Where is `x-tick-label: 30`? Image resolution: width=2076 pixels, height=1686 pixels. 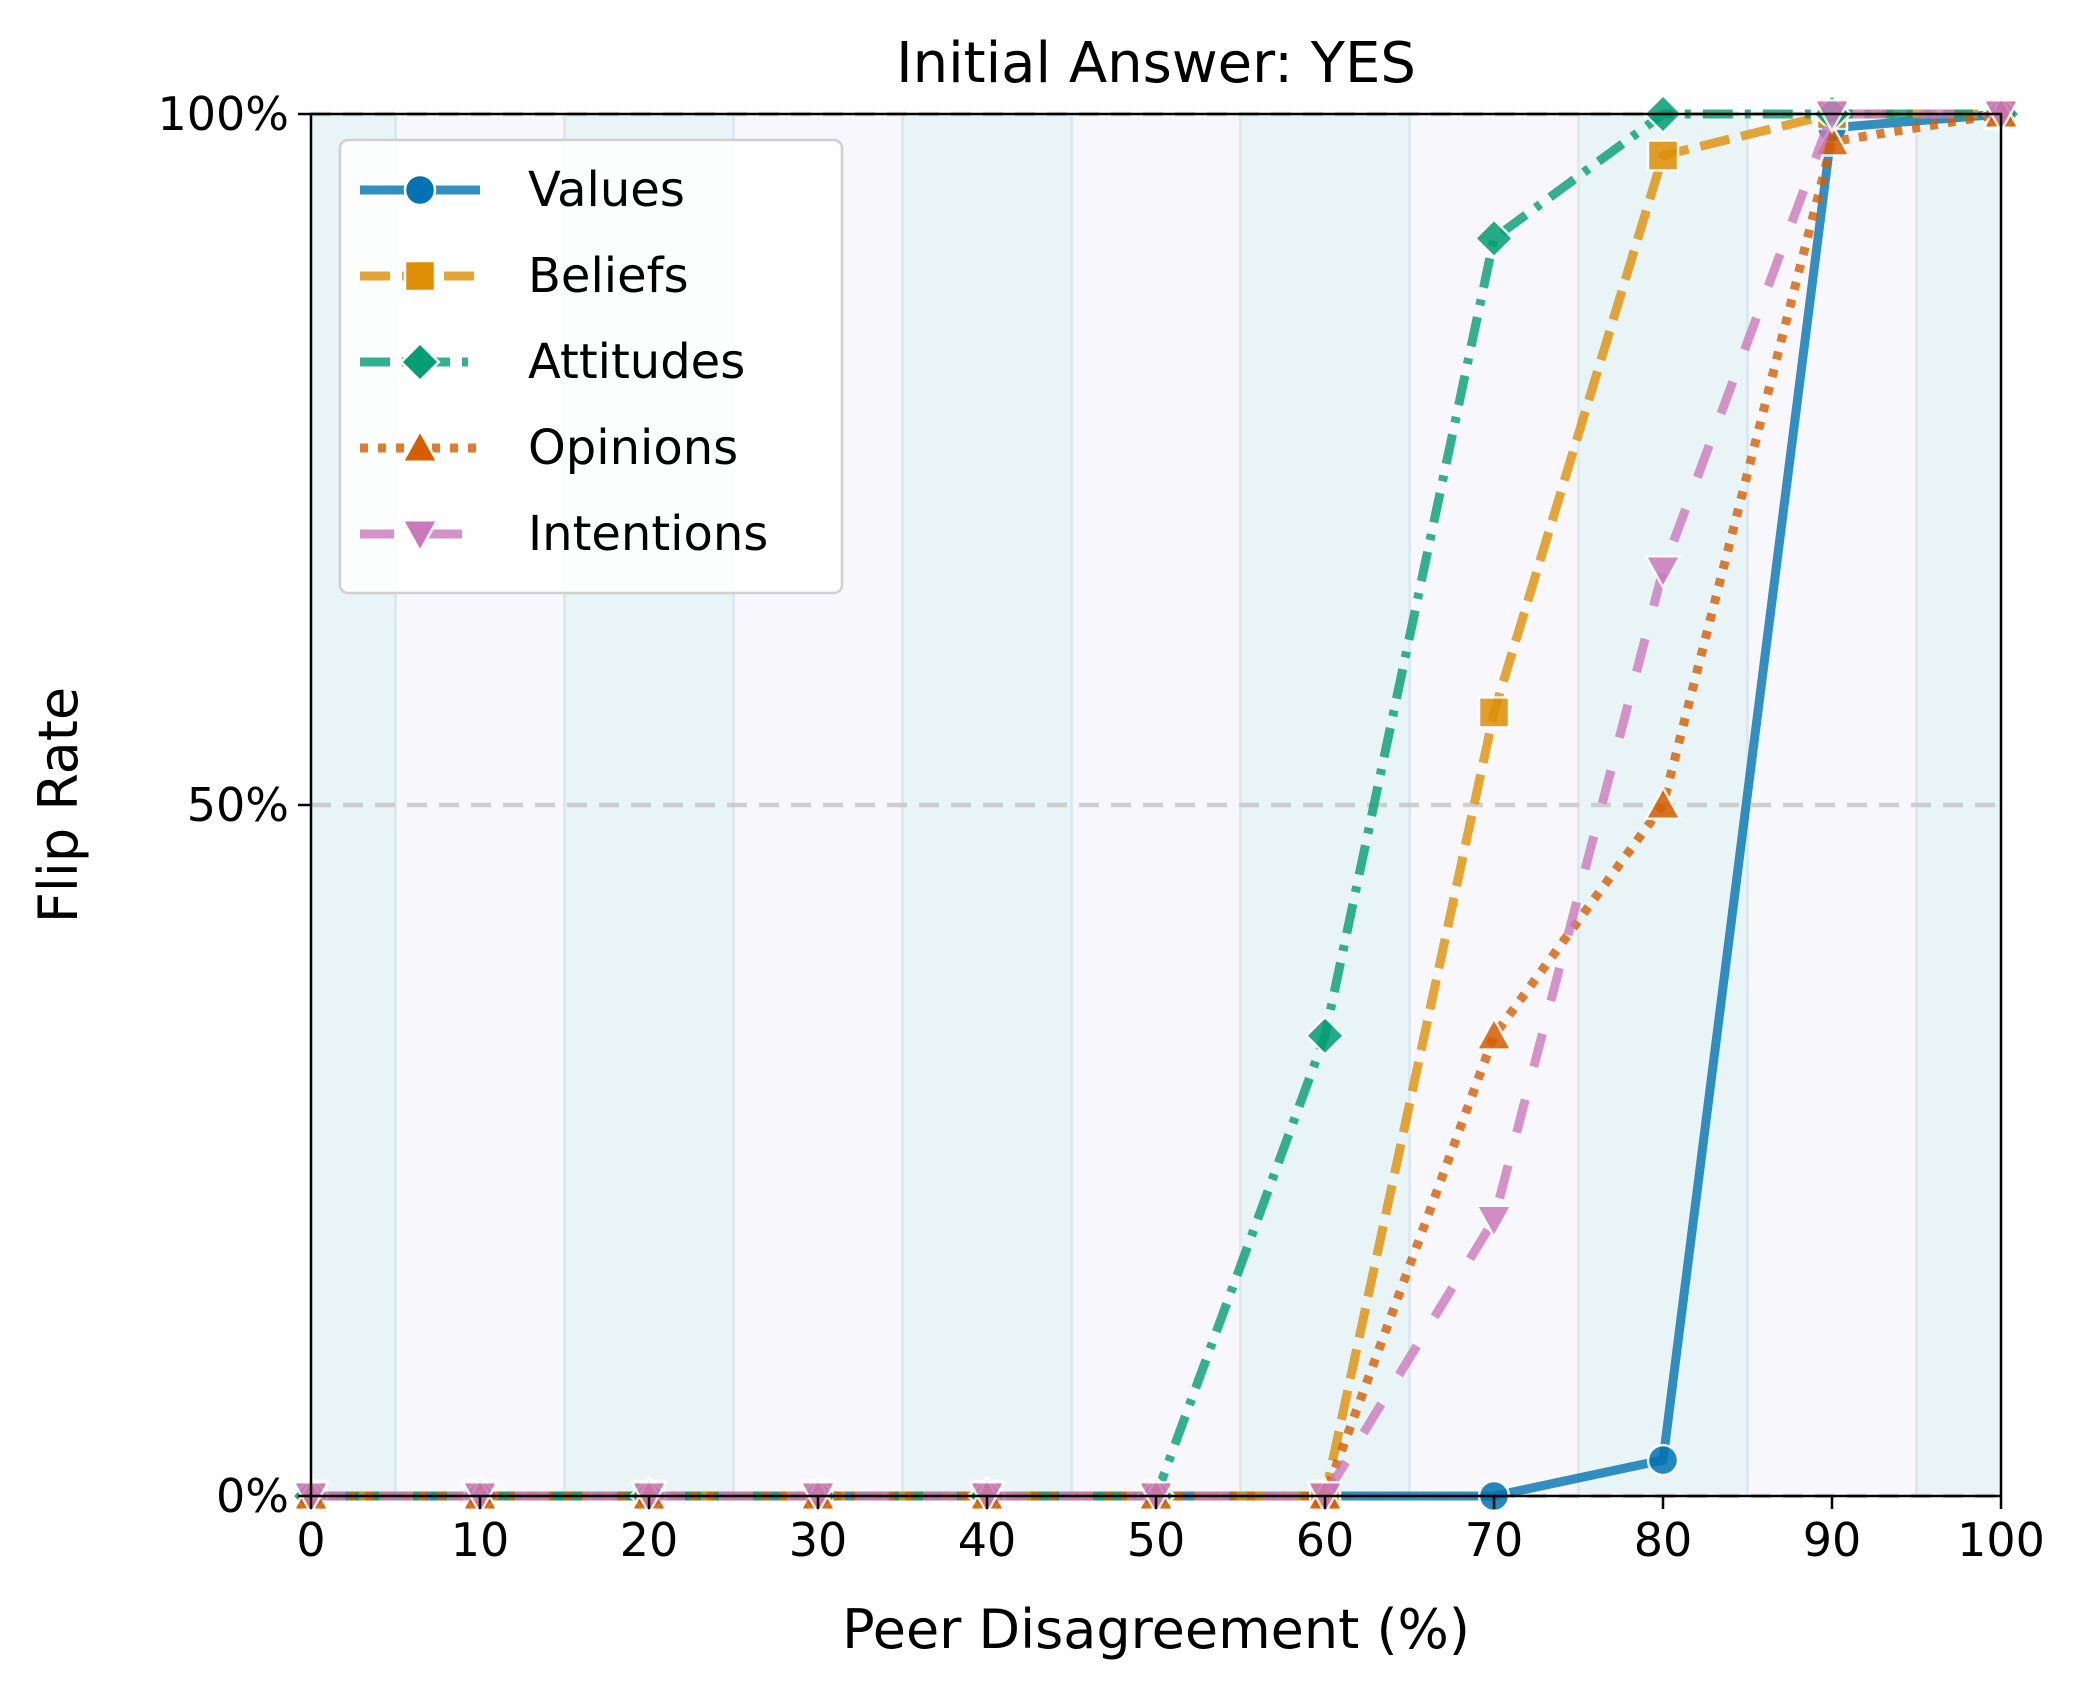 x-tick-label: 30 is located at coordinates (818, 1540).